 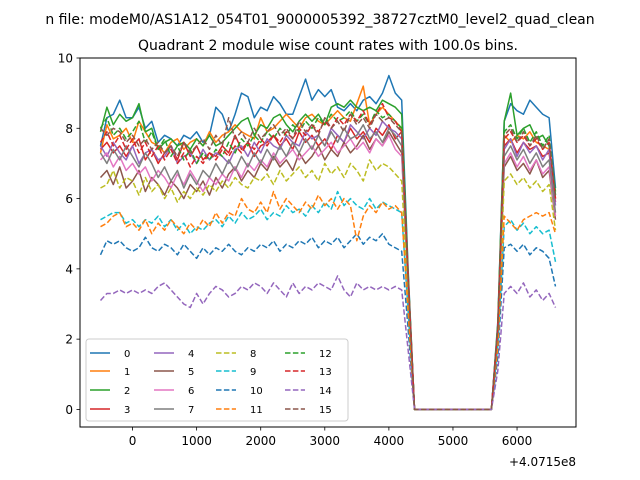 What do you see at coordinates (325, 441) in the screenshot?
I see `x-tick-label: 3000` at bounding box center [325, 441].